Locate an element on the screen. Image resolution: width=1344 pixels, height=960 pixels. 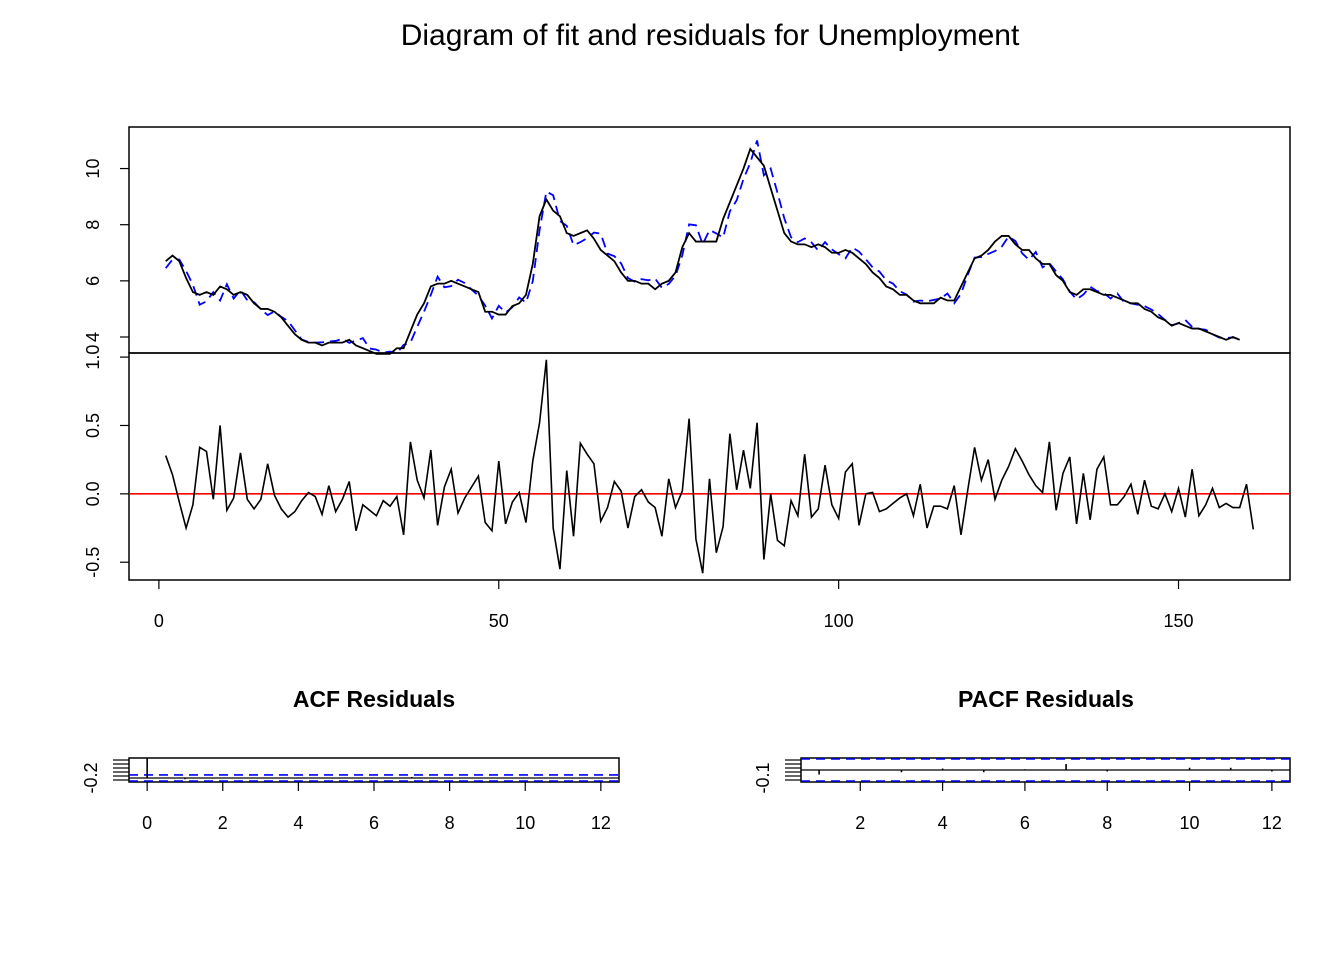
pacf-panel: -0.1 2 4 6 8 10 12 is located at coordinates (1022, 795).